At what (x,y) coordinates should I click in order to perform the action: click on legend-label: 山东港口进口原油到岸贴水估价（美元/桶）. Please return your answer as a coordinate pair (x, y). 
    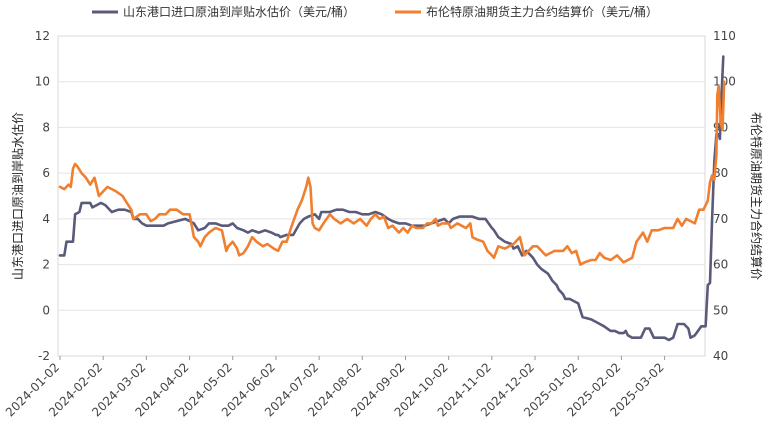
    Looking at the image, I should click on (239, 11).